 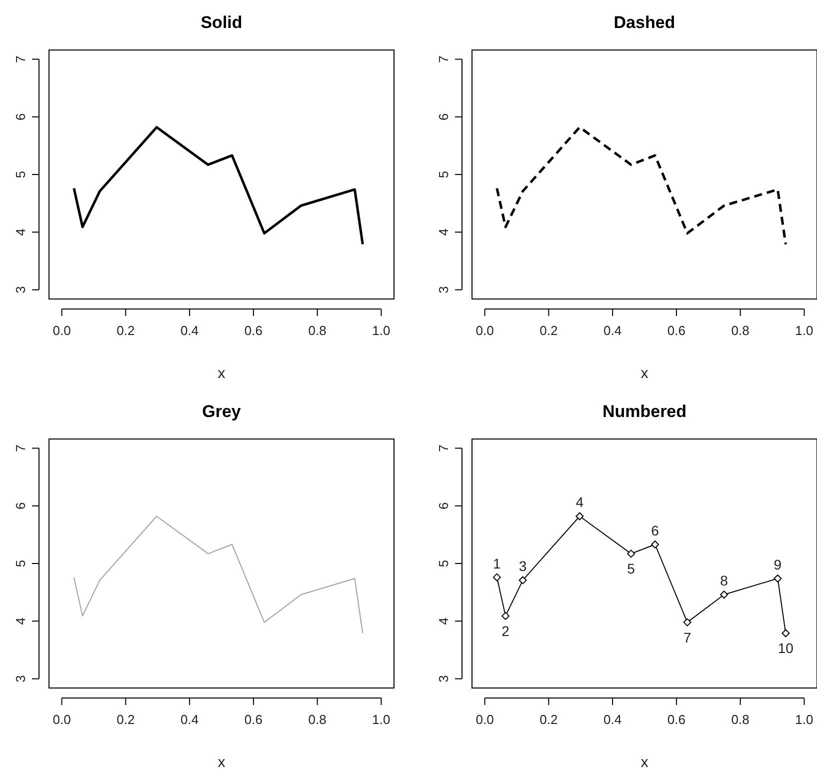 What do you see at coordinates (221, 22) in the screenshot?
I see `chart-title: Solid` at bounding box center [221, 22].